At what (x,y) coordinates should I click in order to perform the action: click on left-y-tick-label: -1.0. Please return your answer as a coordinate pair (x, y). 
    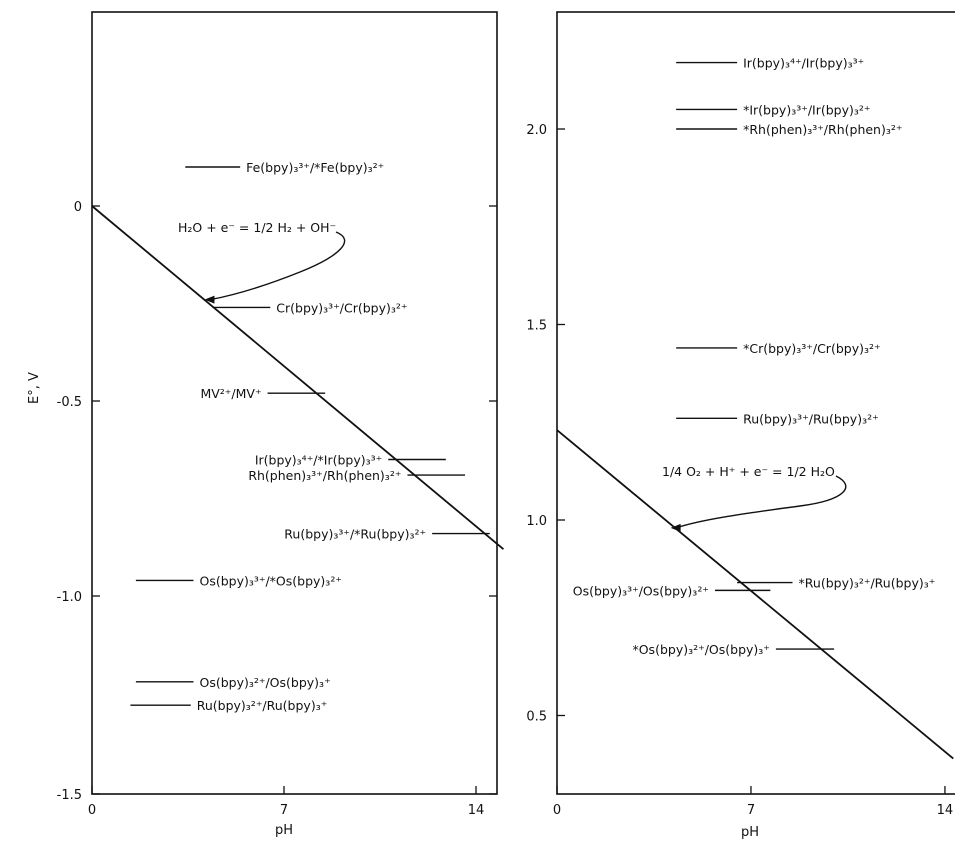
    Looking at the image, I should click on (69, 597).